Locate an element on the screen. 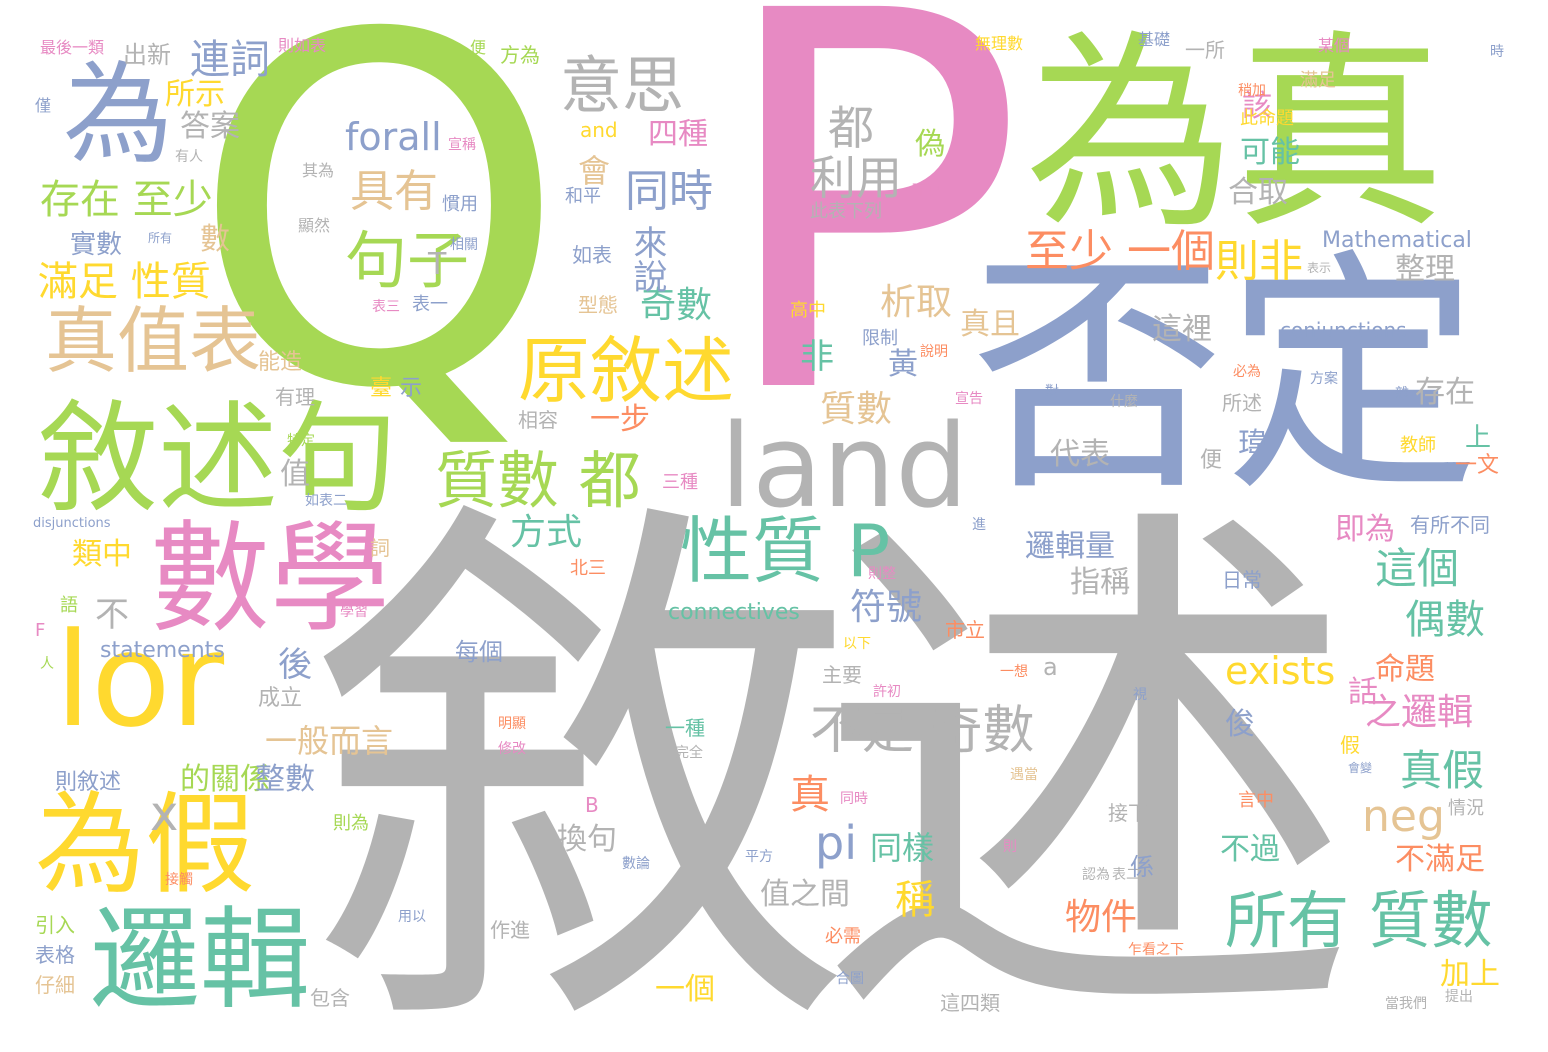  word-compatible: 相容 is located at coordinates (538, 420).